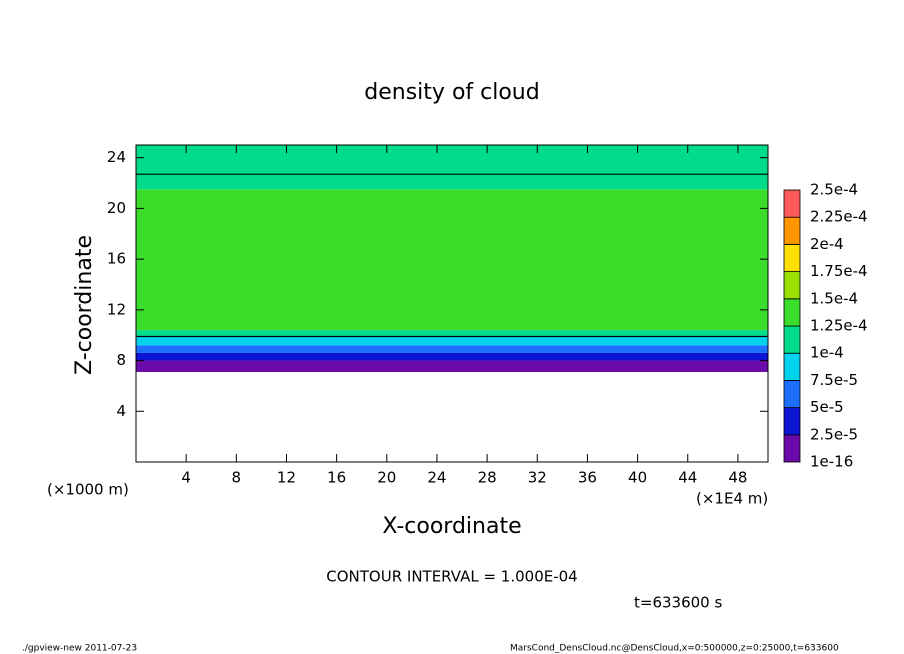 The image size is (904, 654). What do you see at coordinates (336, 478) in the screenshot?
I see `x-tick-label: 16` at bounding box center [336, 478].